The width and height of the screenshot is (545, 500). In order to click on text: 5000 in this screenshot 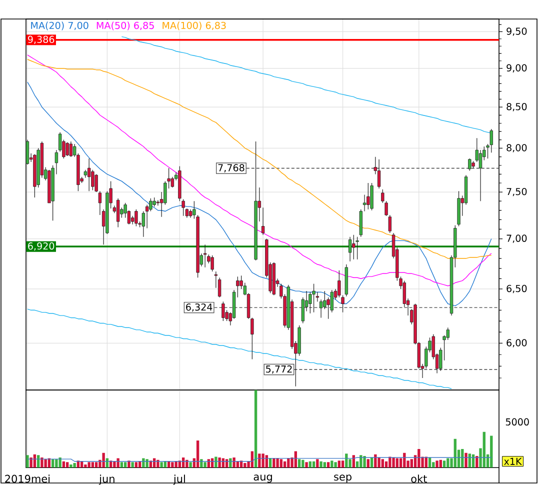, I will do `click(517, 422)`.